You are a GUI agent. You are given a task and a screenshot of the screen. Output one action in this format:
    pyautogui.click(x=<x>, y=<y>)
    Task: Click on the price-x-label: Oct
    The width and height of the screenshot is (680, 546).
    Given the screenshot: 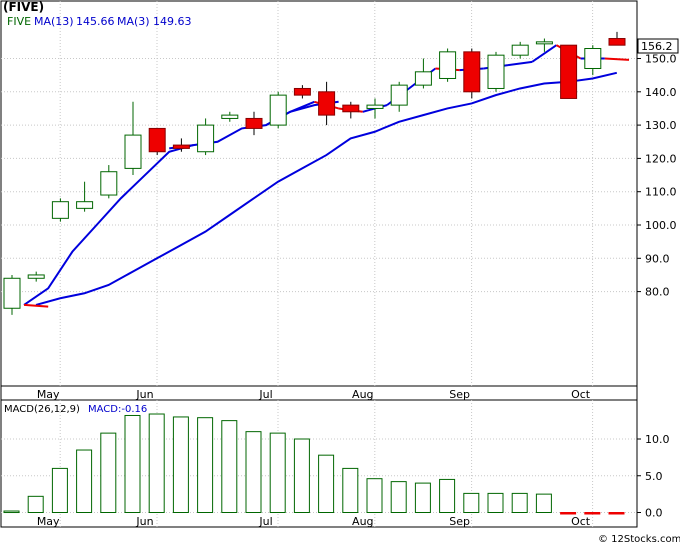 What is the action you would take?
    pyautogui.click(x=581, y=394)
    